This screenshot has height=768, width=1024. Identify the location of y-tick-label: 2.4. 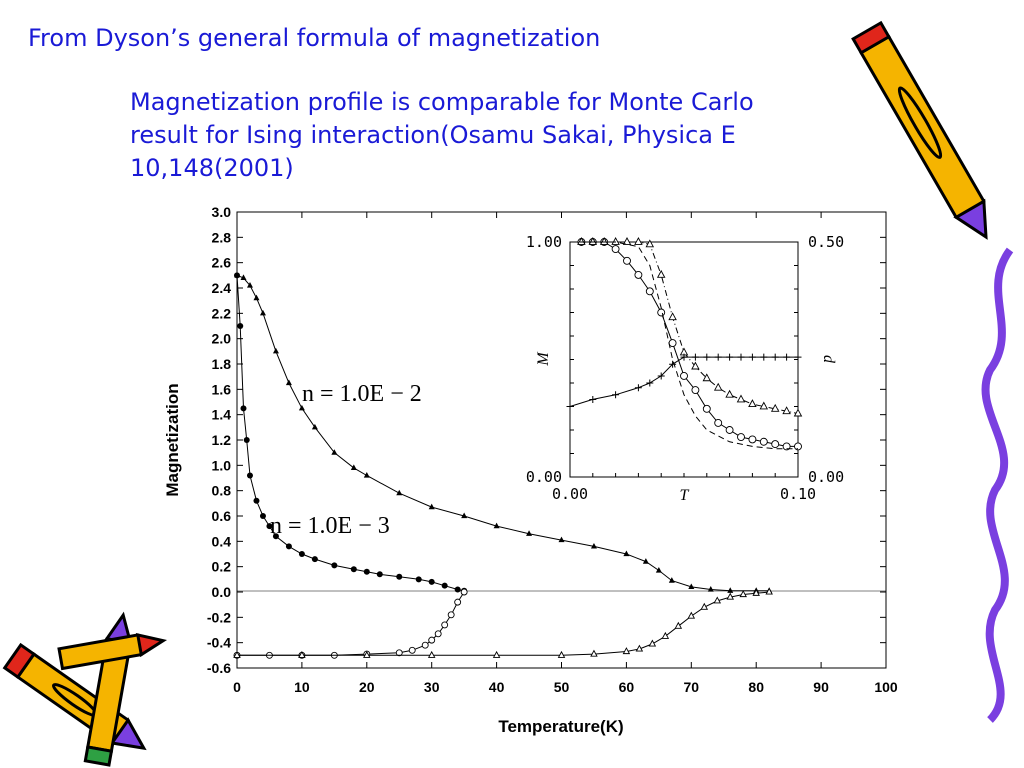
(222, 288).